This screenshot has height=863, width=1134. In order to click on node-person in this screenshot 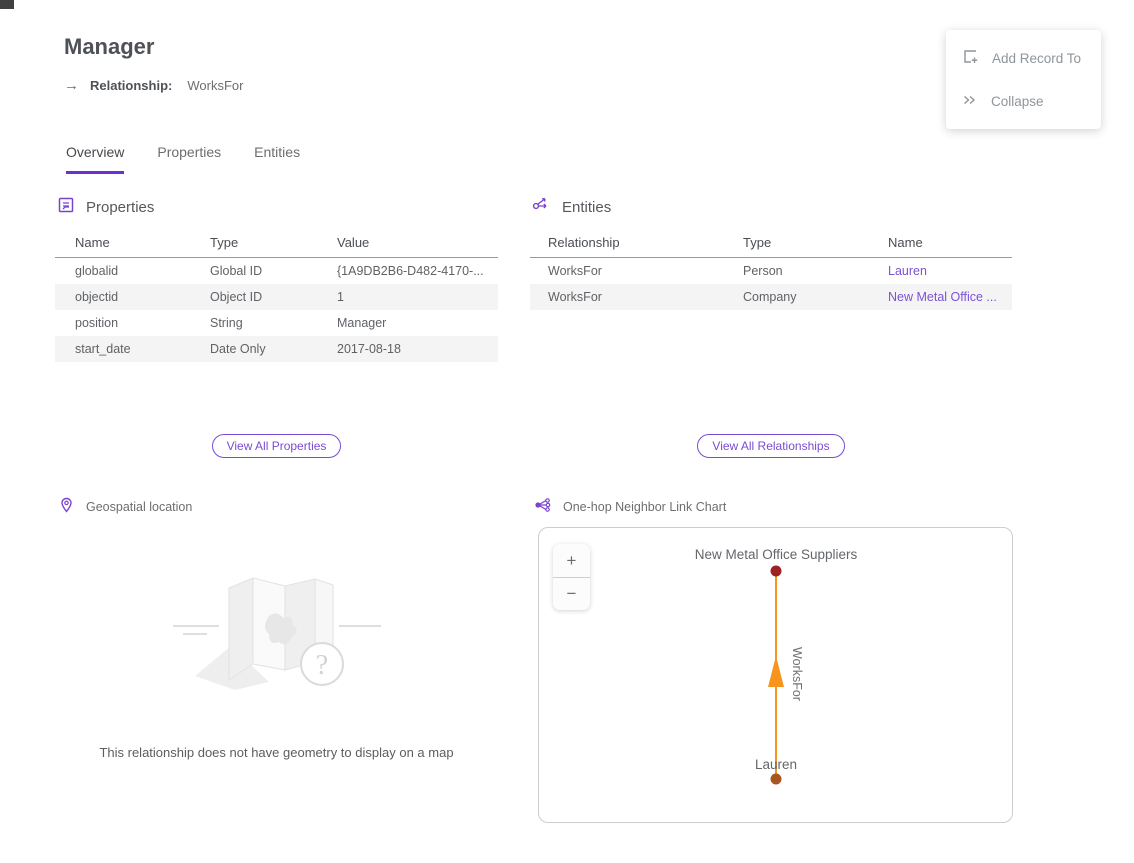, I will do `click(776, 779)`.